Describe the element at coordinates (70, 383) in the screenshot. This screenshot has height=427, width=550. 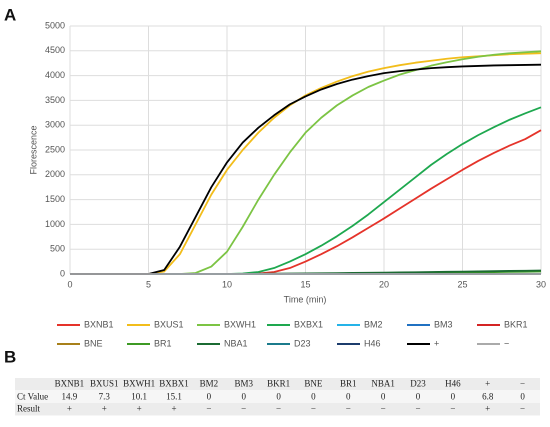
I see `table-header: BXNB1` at that location.